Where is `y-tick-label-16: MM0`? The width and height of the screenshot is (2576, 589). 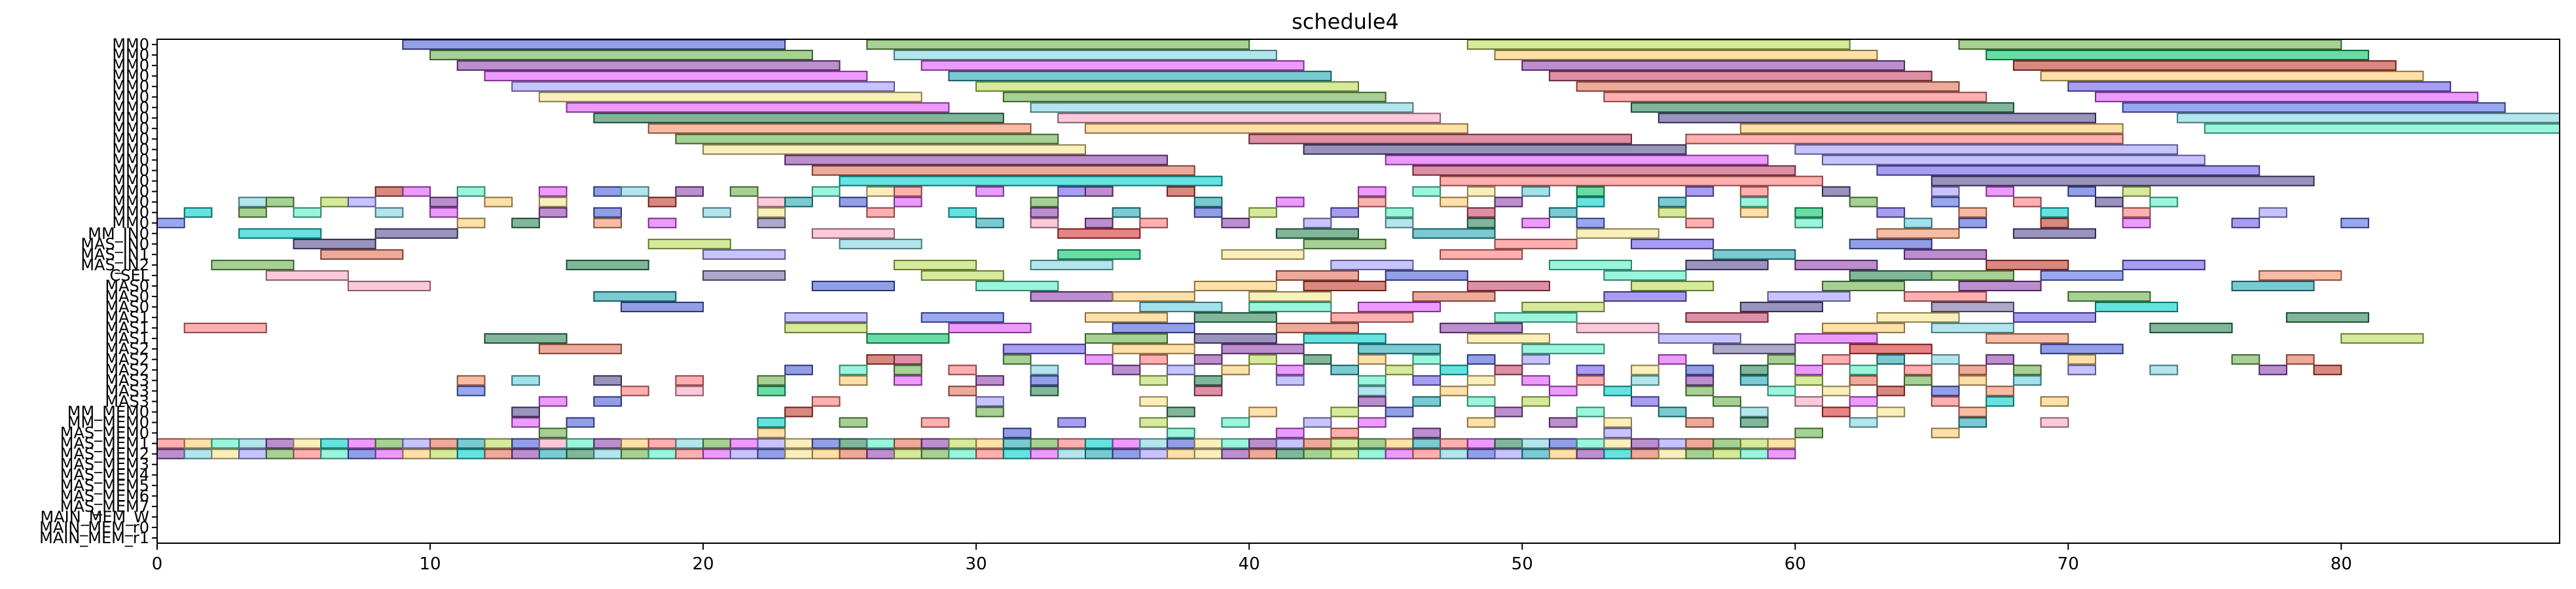 y-tick-label-16: MM0 is located at coordinates (130, 213).